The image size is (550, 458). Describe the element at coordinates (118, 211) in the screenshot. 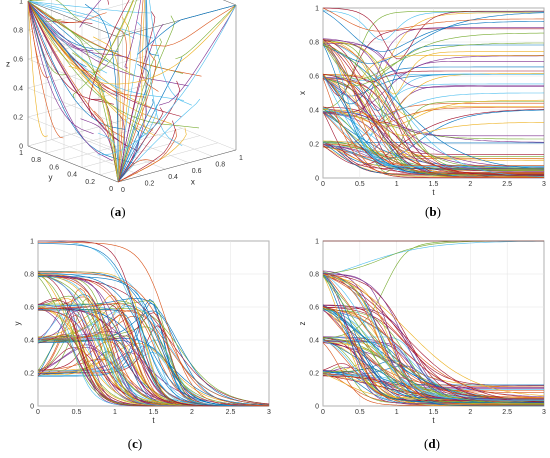

I see `caption-a: (a)` at that location.